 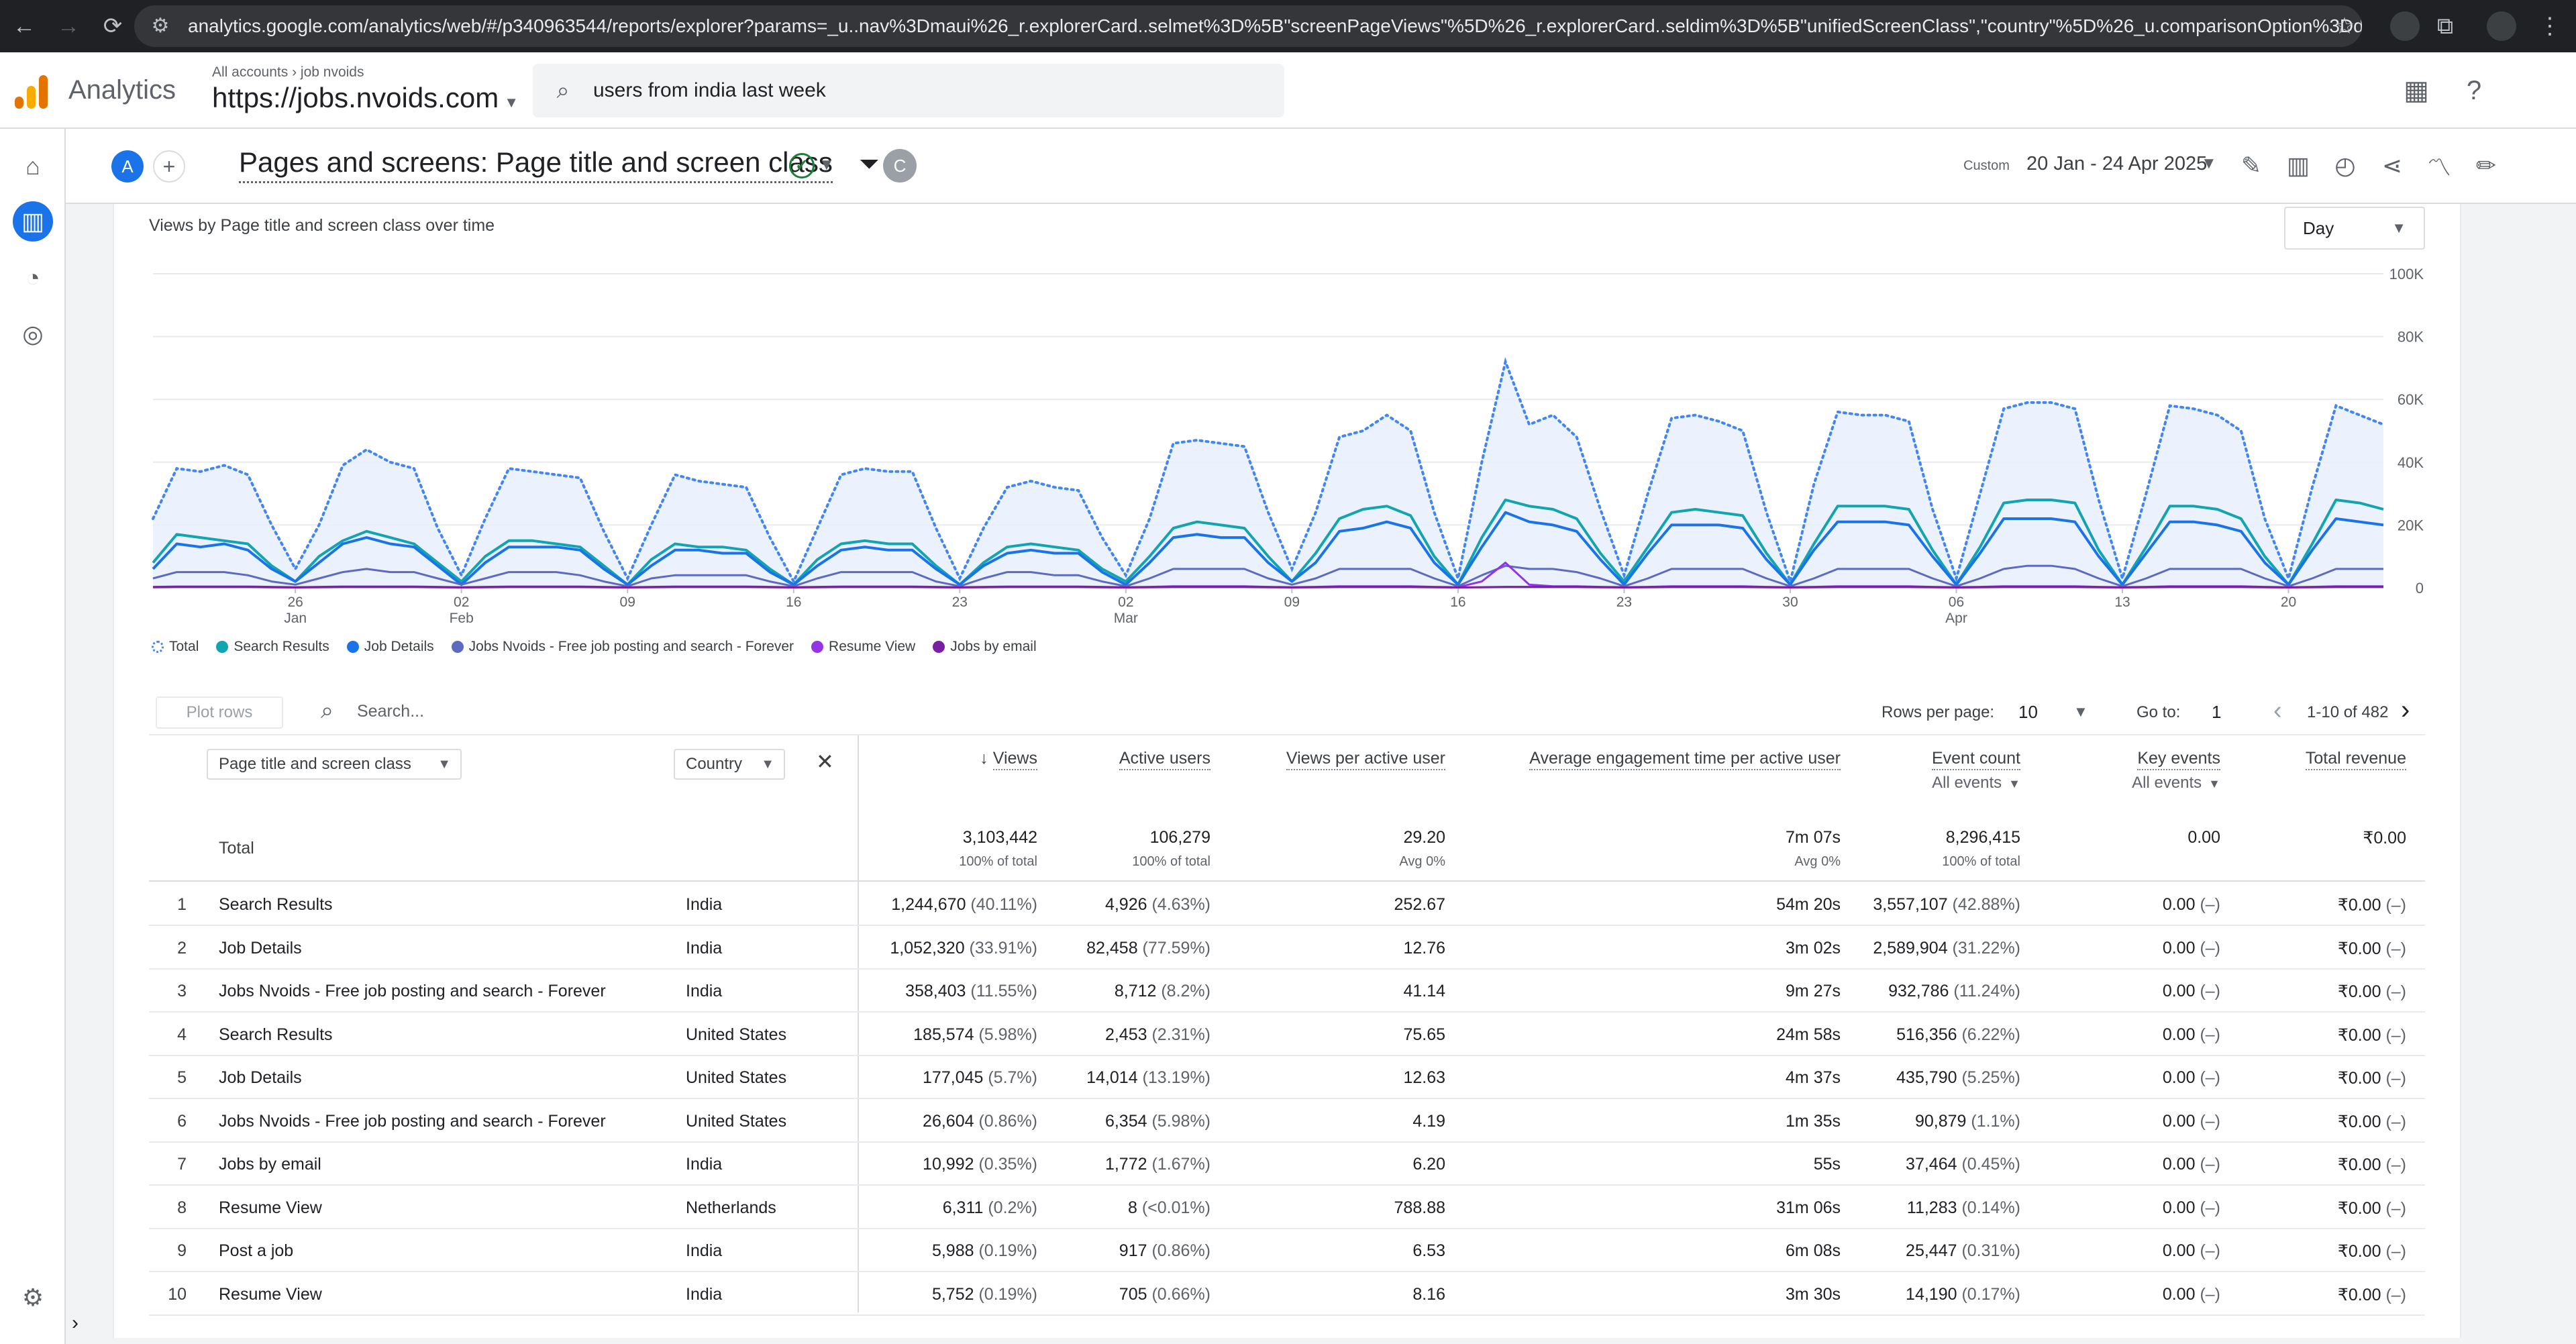 What do you see at coordinates (2117, 163) in the screenshot?
I see `date-range-picker: 20 Jan - 24 Apr 2025` at bounding box center [2117, 163].